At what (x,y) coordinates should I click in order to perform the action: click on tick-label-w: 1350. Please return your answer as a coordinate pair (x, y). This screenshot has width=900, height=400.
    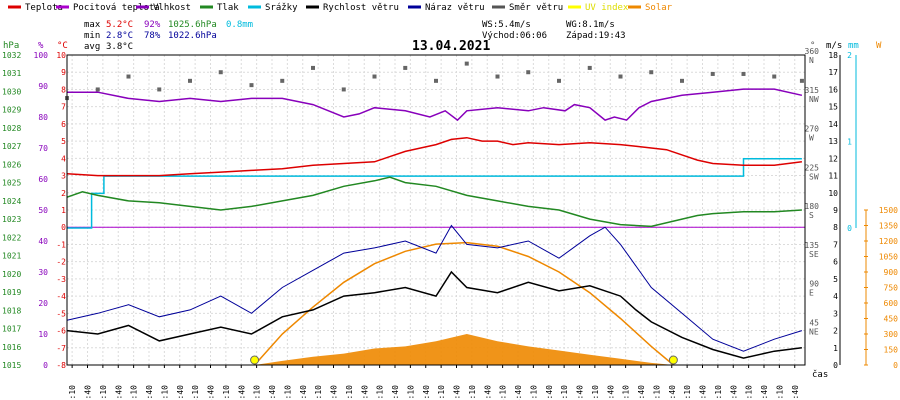
    Looking at the image, I should click on (888, 226).